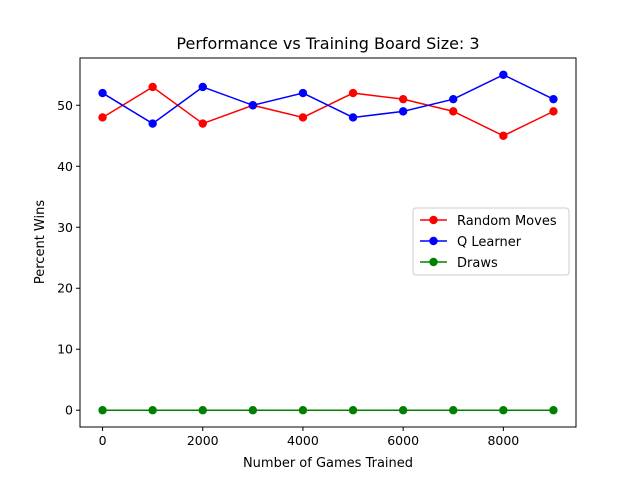  What do you see at coordinates (303, 440) in the screenshot?
I see `x-tick-label: 4000` at bounding box center [303, 440].